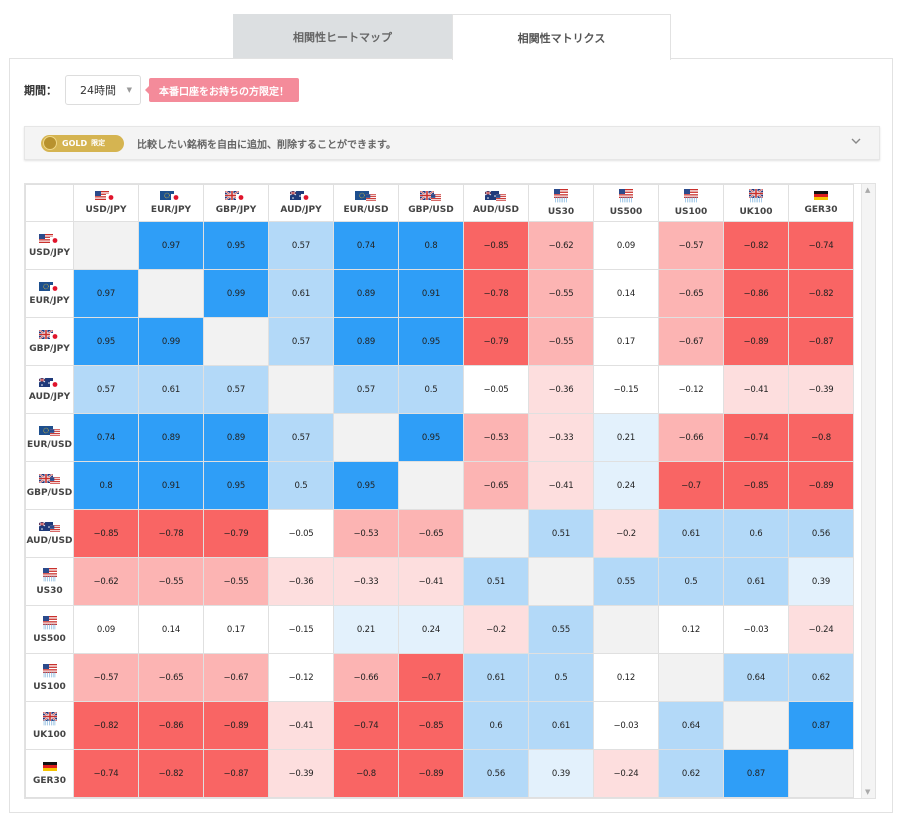 Image resolution: width=908 pixels, height=825 pixels. What do you see at coordinates (106, 629) in the screenshot?
I see `correlation-cell: 0.09` at bounding box center [106, 629].